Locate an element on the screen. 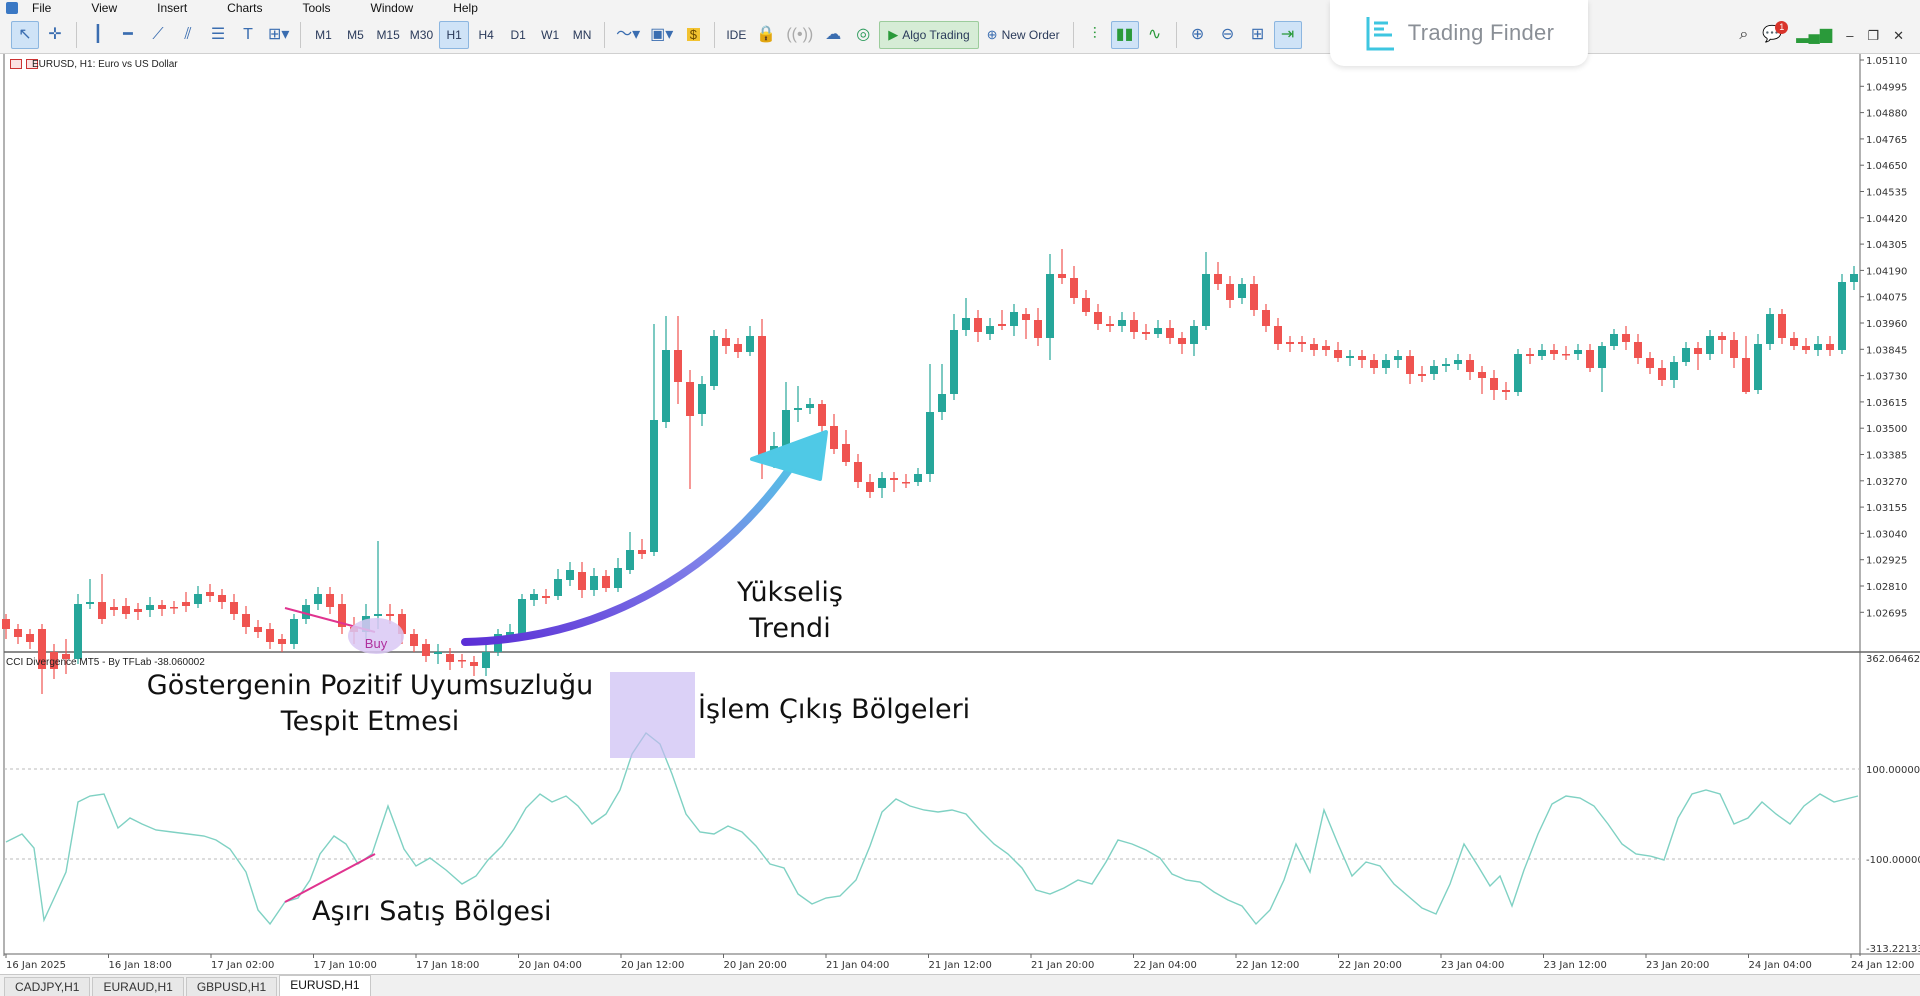  crosshair-tool-button: ✛ is located at coordinates (55, 35).